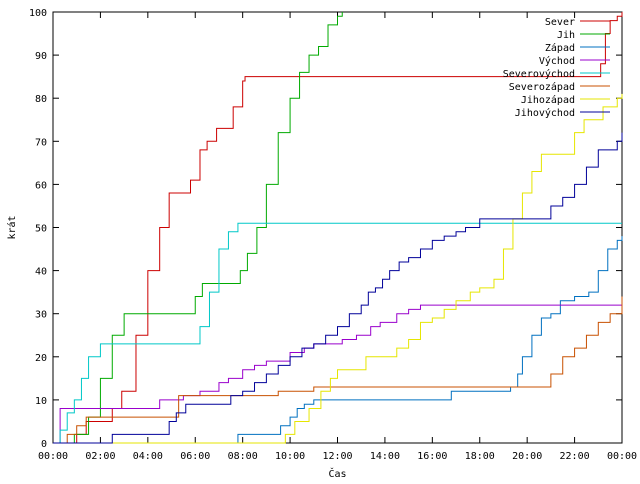 The image size is (640, 484). What do you see at coordinates (337, 456) in the screenshot?
I see `x-tick-label: 12:00` at bounding box center [337, 456].